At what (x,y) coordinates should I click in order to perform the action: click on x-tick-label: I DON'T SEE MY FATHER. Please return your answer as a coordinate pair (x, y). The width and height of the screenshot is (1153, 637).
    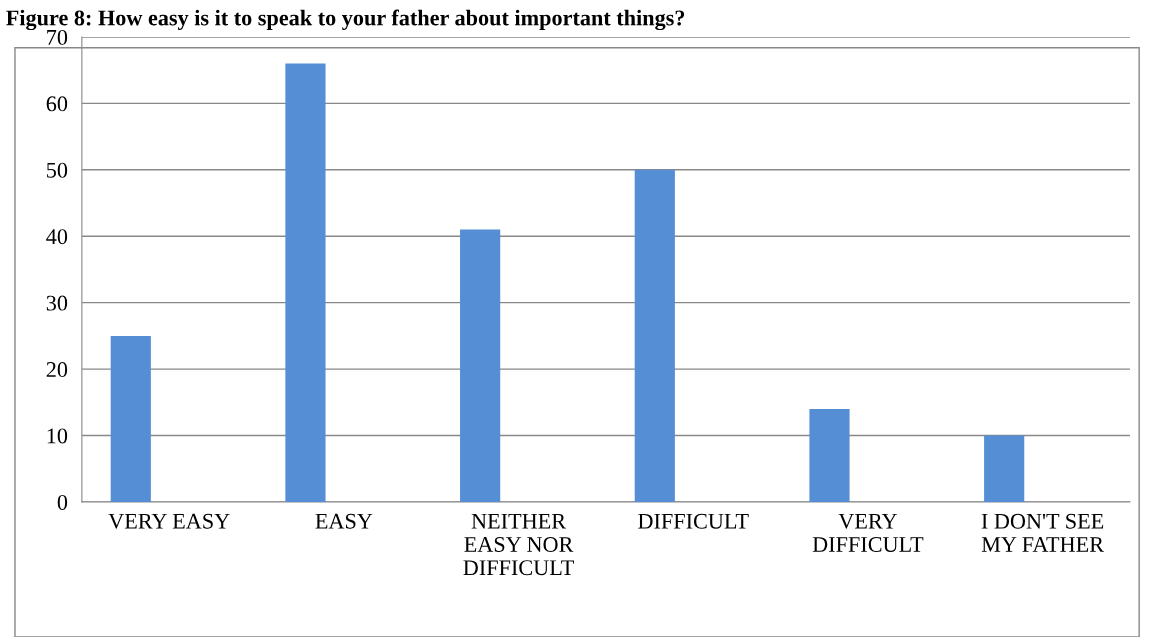
    Looking at the image, I should click on (1042, 532).